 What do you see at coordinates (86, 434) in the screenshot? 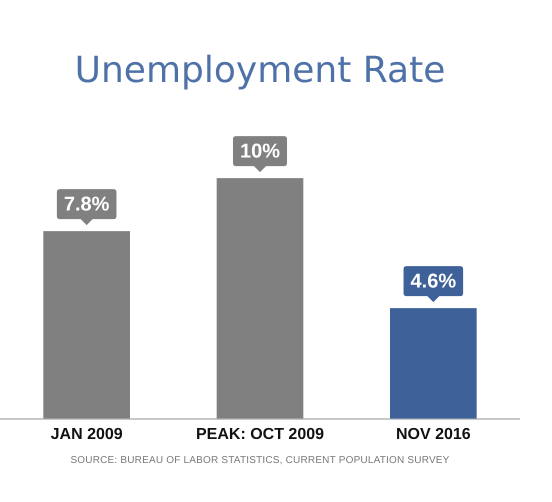
I see `x-tick-label: JAN 2009` at bounding box center [86, 434].